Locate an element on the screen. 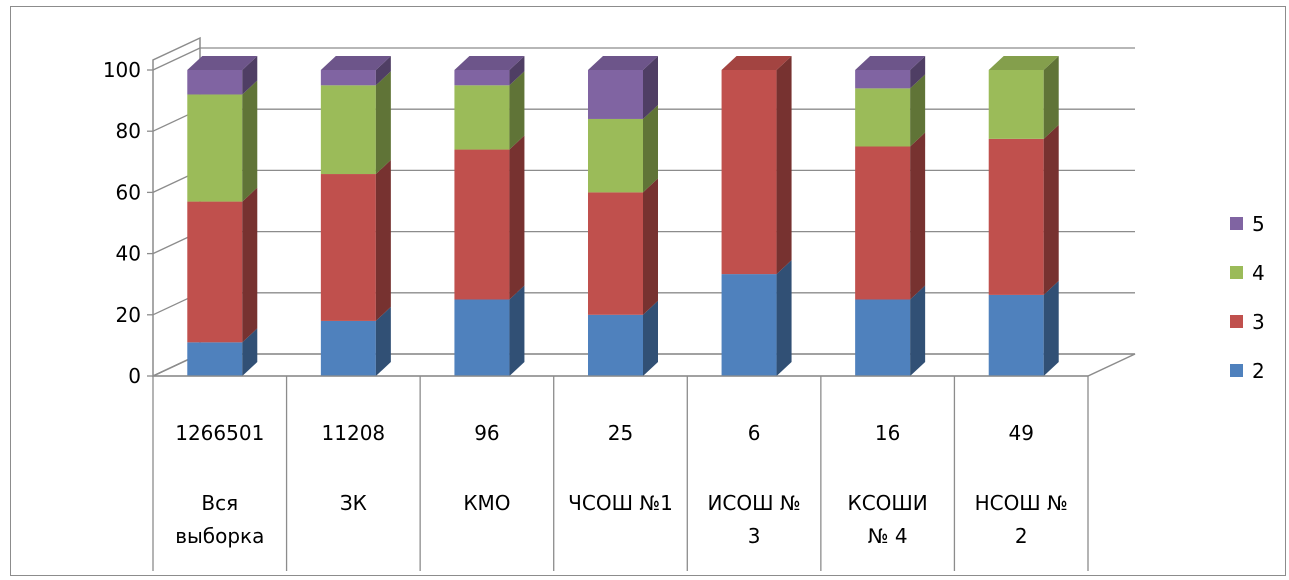 The height and width of the screenshot is (580, 1289). category-name-label: ЧСОШ №1 is located at coordinates (620, 503).